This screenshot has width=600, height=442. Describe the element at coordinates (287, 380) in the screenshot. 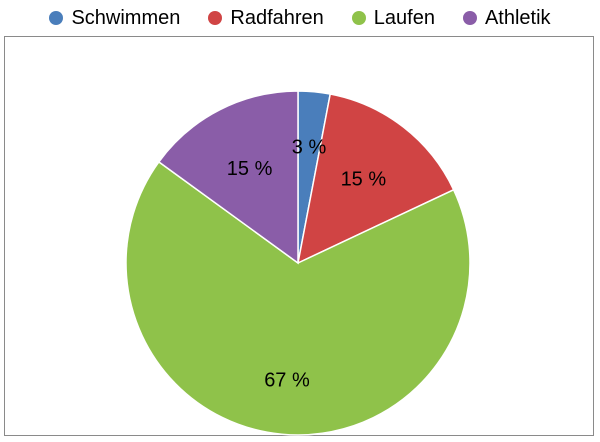

I see `slice-label-laufen: 67 %` at that location.